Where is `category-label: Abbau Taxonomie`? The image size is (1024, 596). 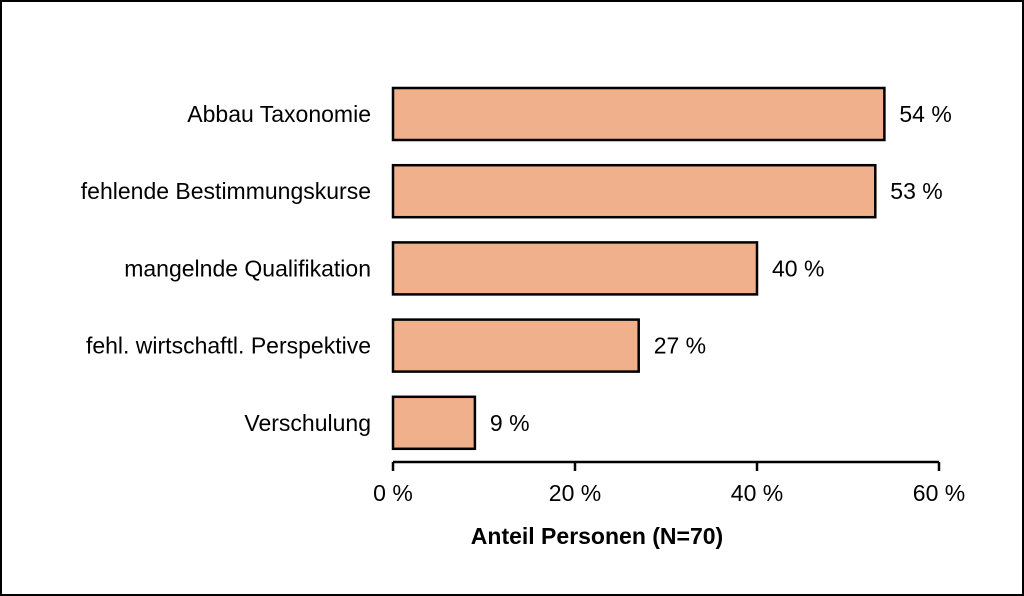 category-label: Abbau Taxonomie is located at coordinates (279, 114).